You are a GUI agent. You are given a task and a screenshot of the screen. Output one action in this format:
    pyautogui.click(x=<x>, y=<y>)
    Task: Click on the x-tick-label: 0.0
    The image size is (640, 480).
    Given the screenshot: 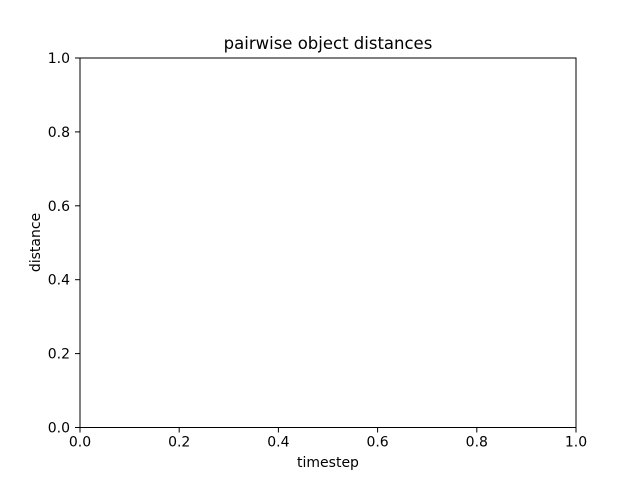 What is the action you would take?
    pyautogui.click(x=80, y=443)
    